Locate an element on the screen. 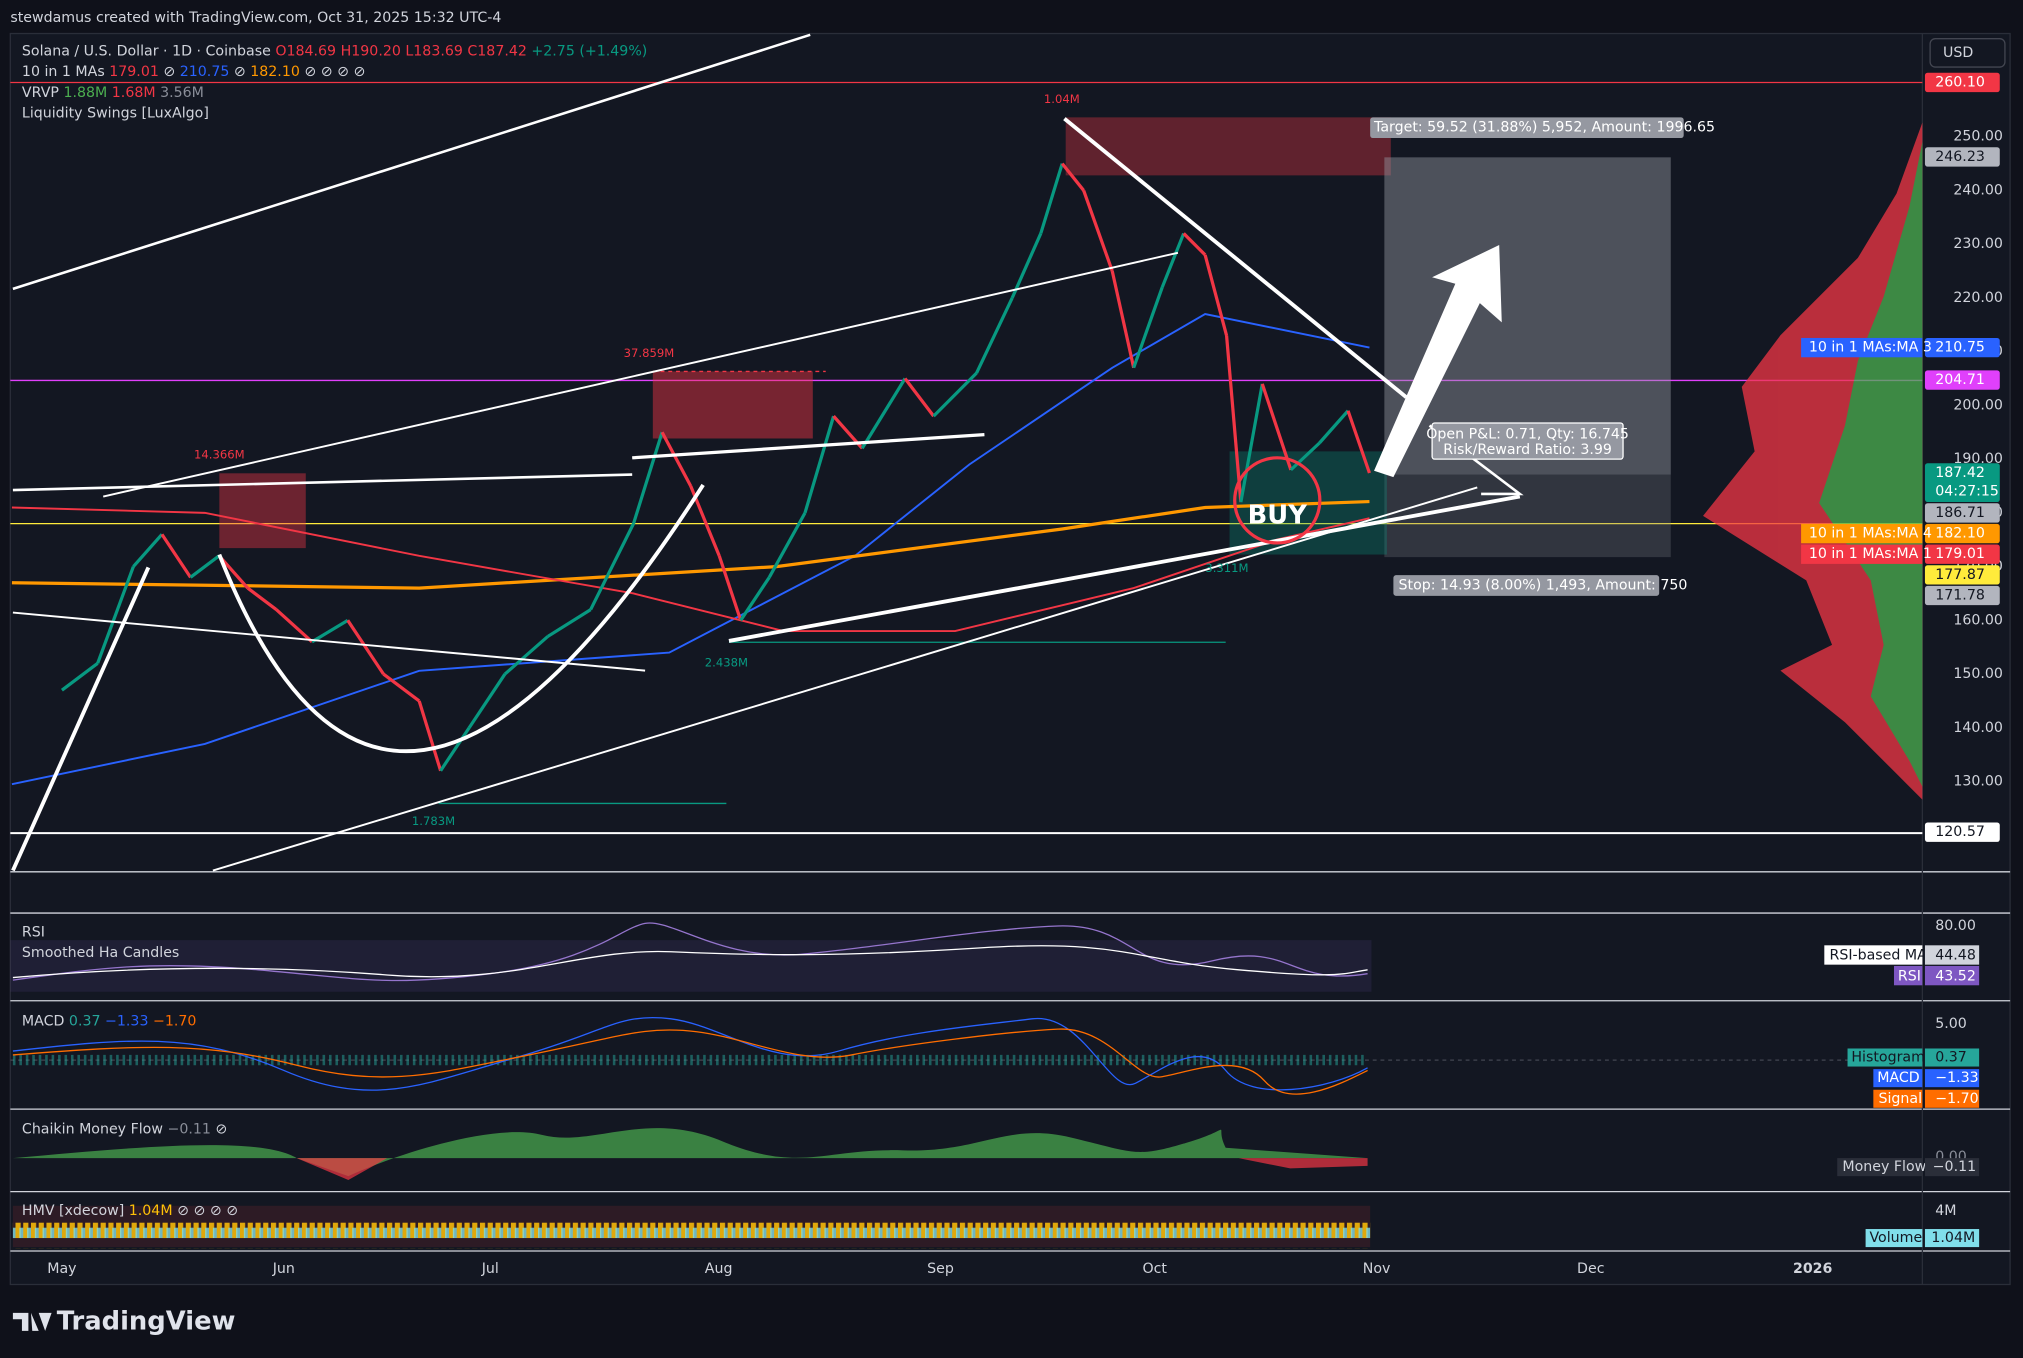 The width and height of the screenshot is (2023, 1358). vrvp-name: VRVP is located at coordinates (40, 93).